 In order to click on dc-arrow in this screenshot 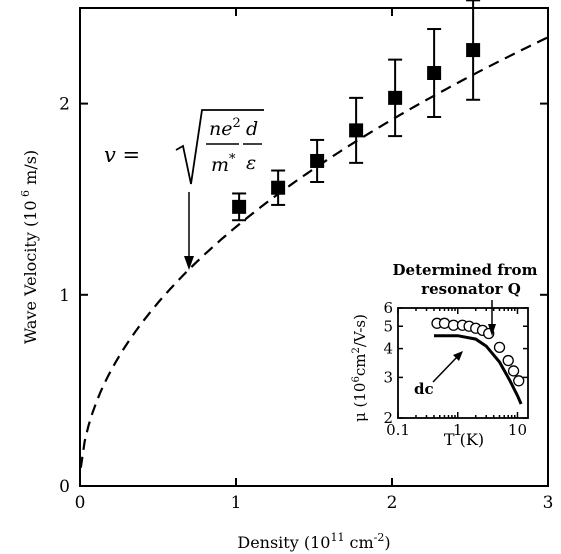, I will do `click(445, 369)`.